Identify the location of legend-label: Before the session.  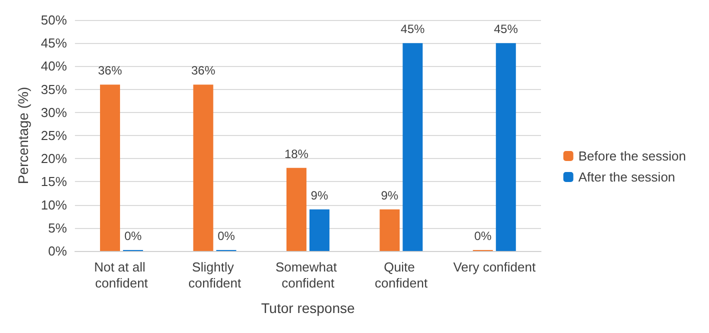
(632, 156).